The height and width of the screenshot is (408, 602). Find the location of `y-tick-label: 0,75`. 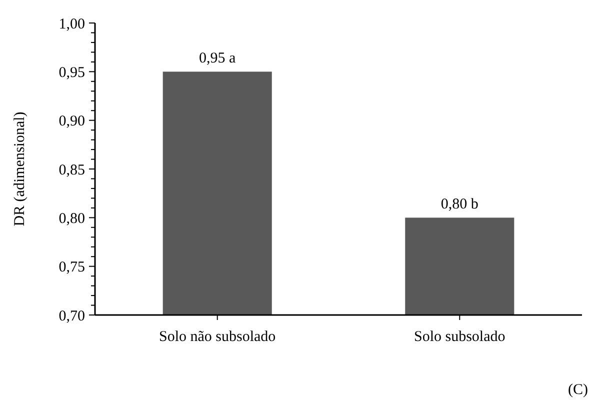

y-tick-label: 0,75 is located at coordinates (71, 268).